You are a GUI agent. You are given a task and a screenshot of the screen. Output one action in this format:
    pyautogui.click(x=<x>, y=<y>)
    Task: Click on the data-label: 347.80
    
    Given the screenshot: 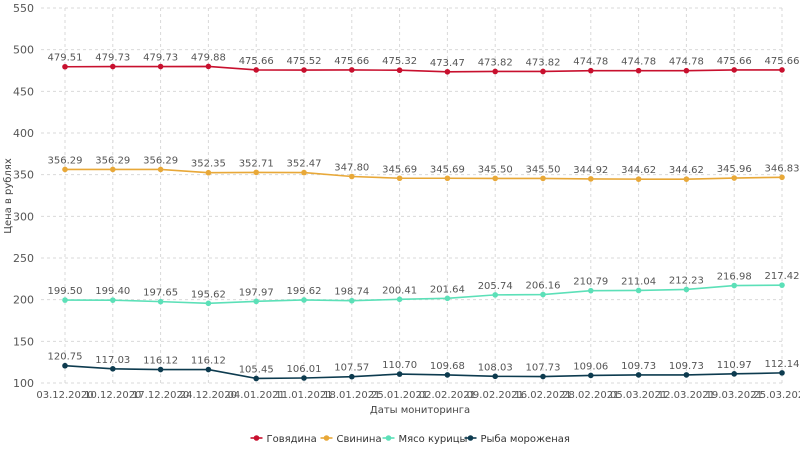 What is the action you would take?
    pyautogui.click(x=351, y=168)
    